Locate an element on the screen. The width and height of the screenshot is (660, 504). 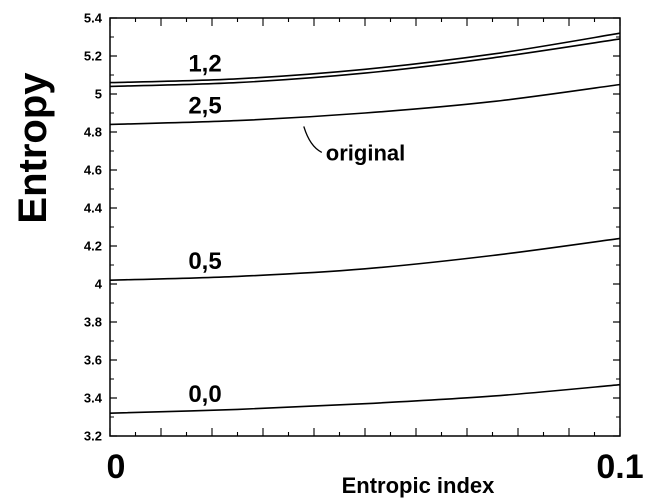
x-tick-labels: 0 0.1 is located at coordinates (375, 467).